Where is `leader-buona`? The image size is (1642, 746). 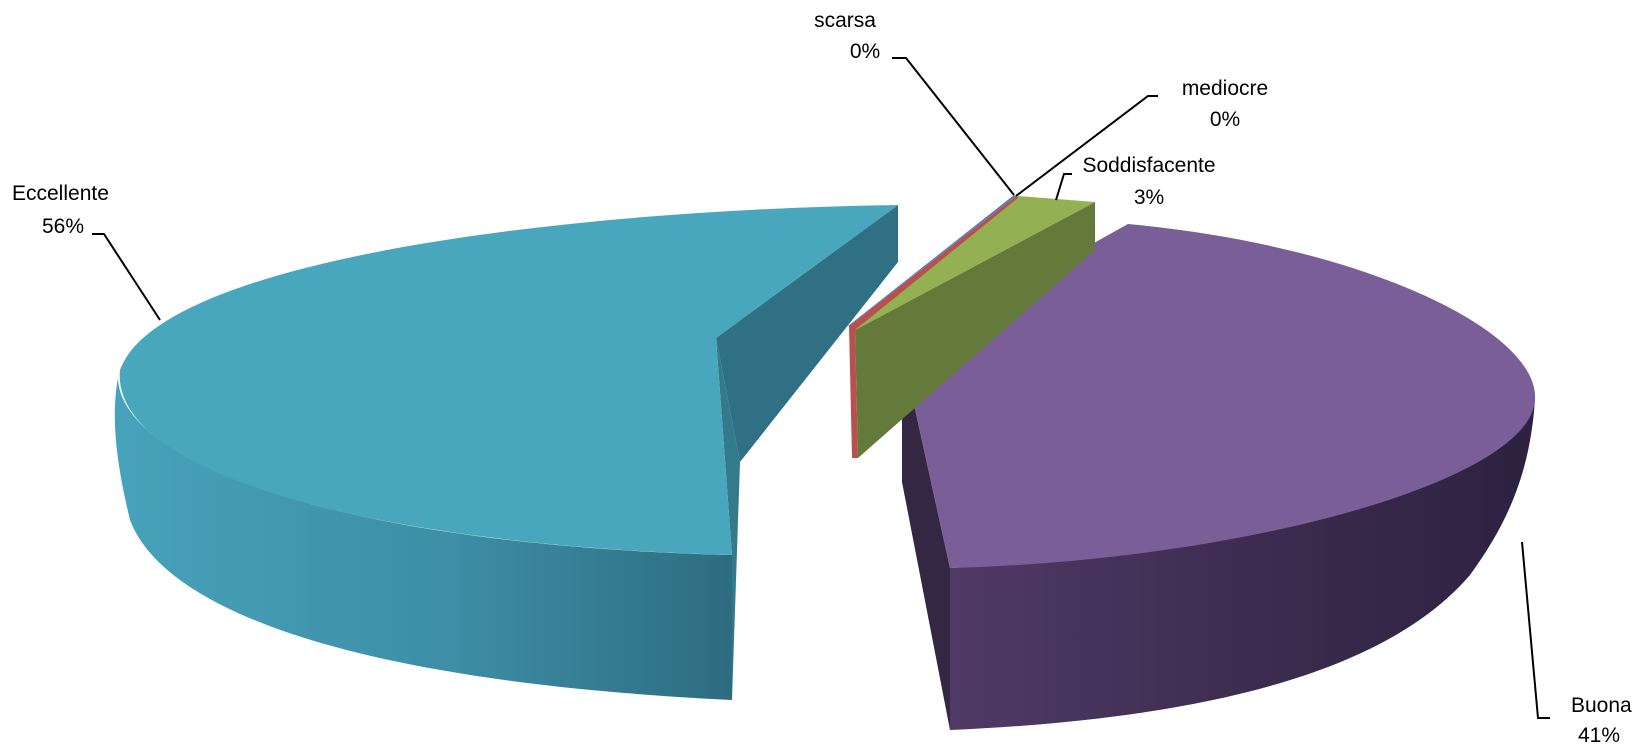
leader-buona is located at coordinates (1535, 630).